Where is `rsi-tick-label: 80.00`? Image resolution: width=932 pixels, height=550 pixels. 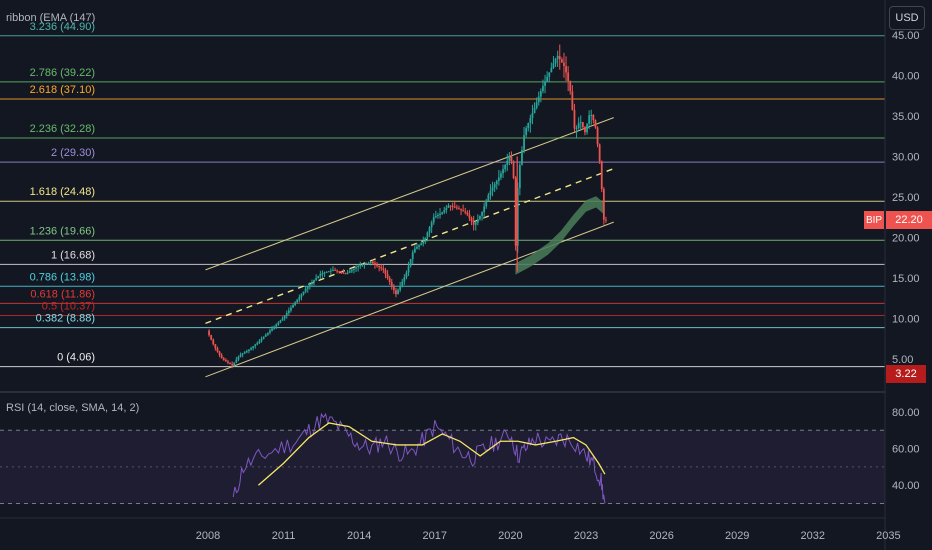
rsi-tick-label: 80.00 is located at coordinates (906, 413).